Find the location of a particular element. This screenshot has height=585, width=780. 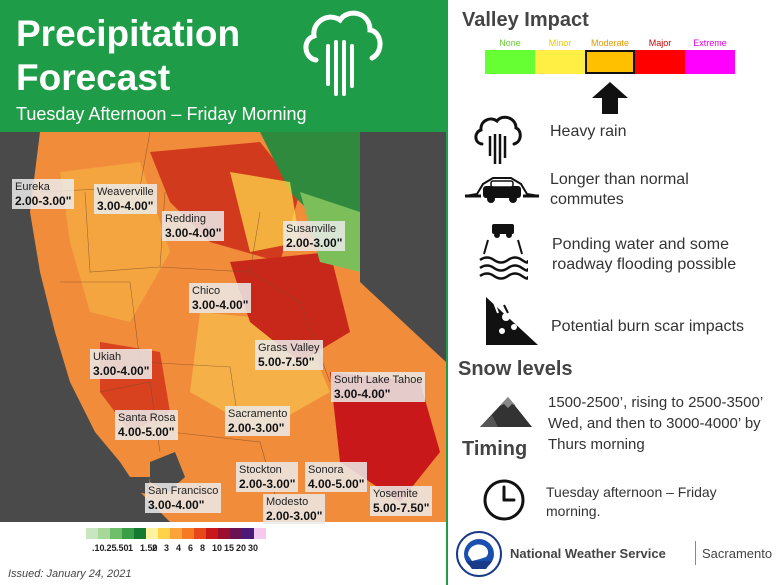

mountain-snow-icon is located at coordinates (506, 412).